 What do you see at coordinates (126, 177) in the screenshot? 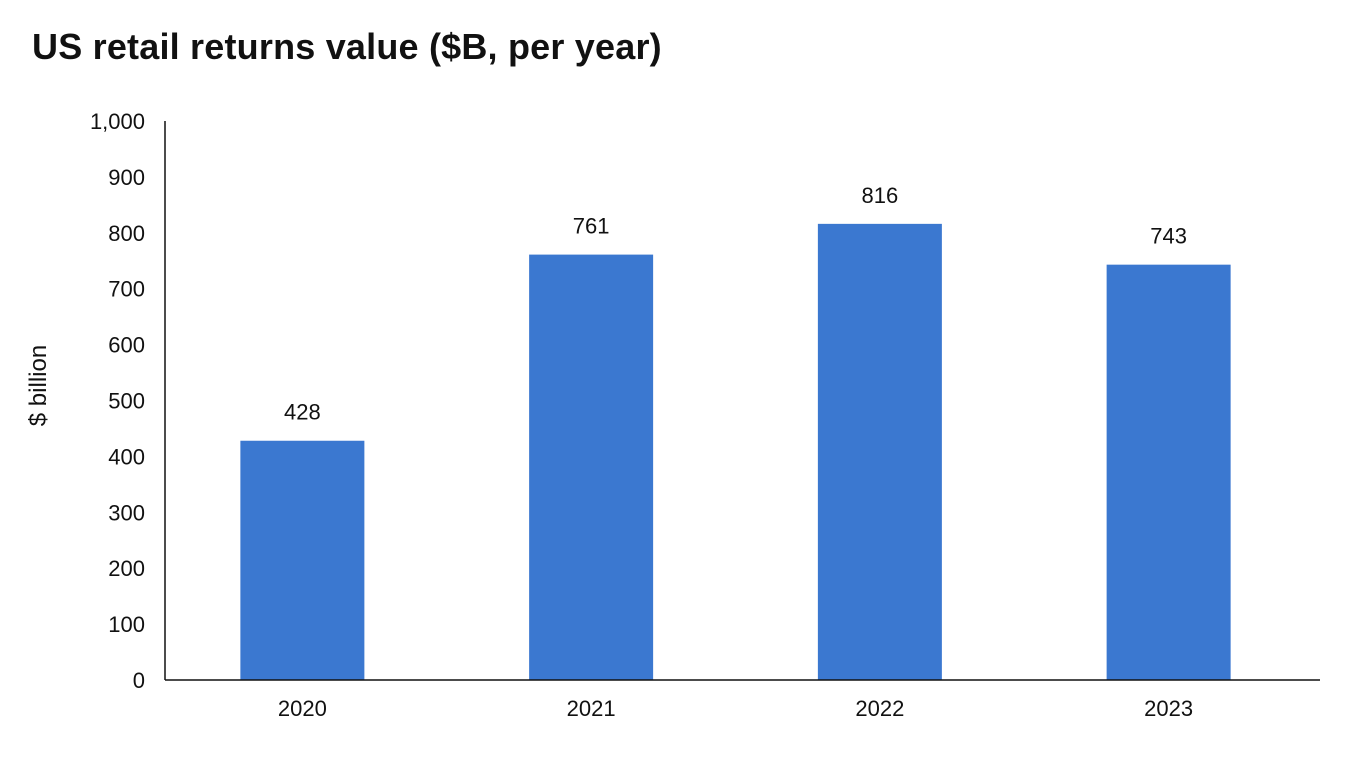
I see `y-tick-label: 900` at bounding box center [126, 177].